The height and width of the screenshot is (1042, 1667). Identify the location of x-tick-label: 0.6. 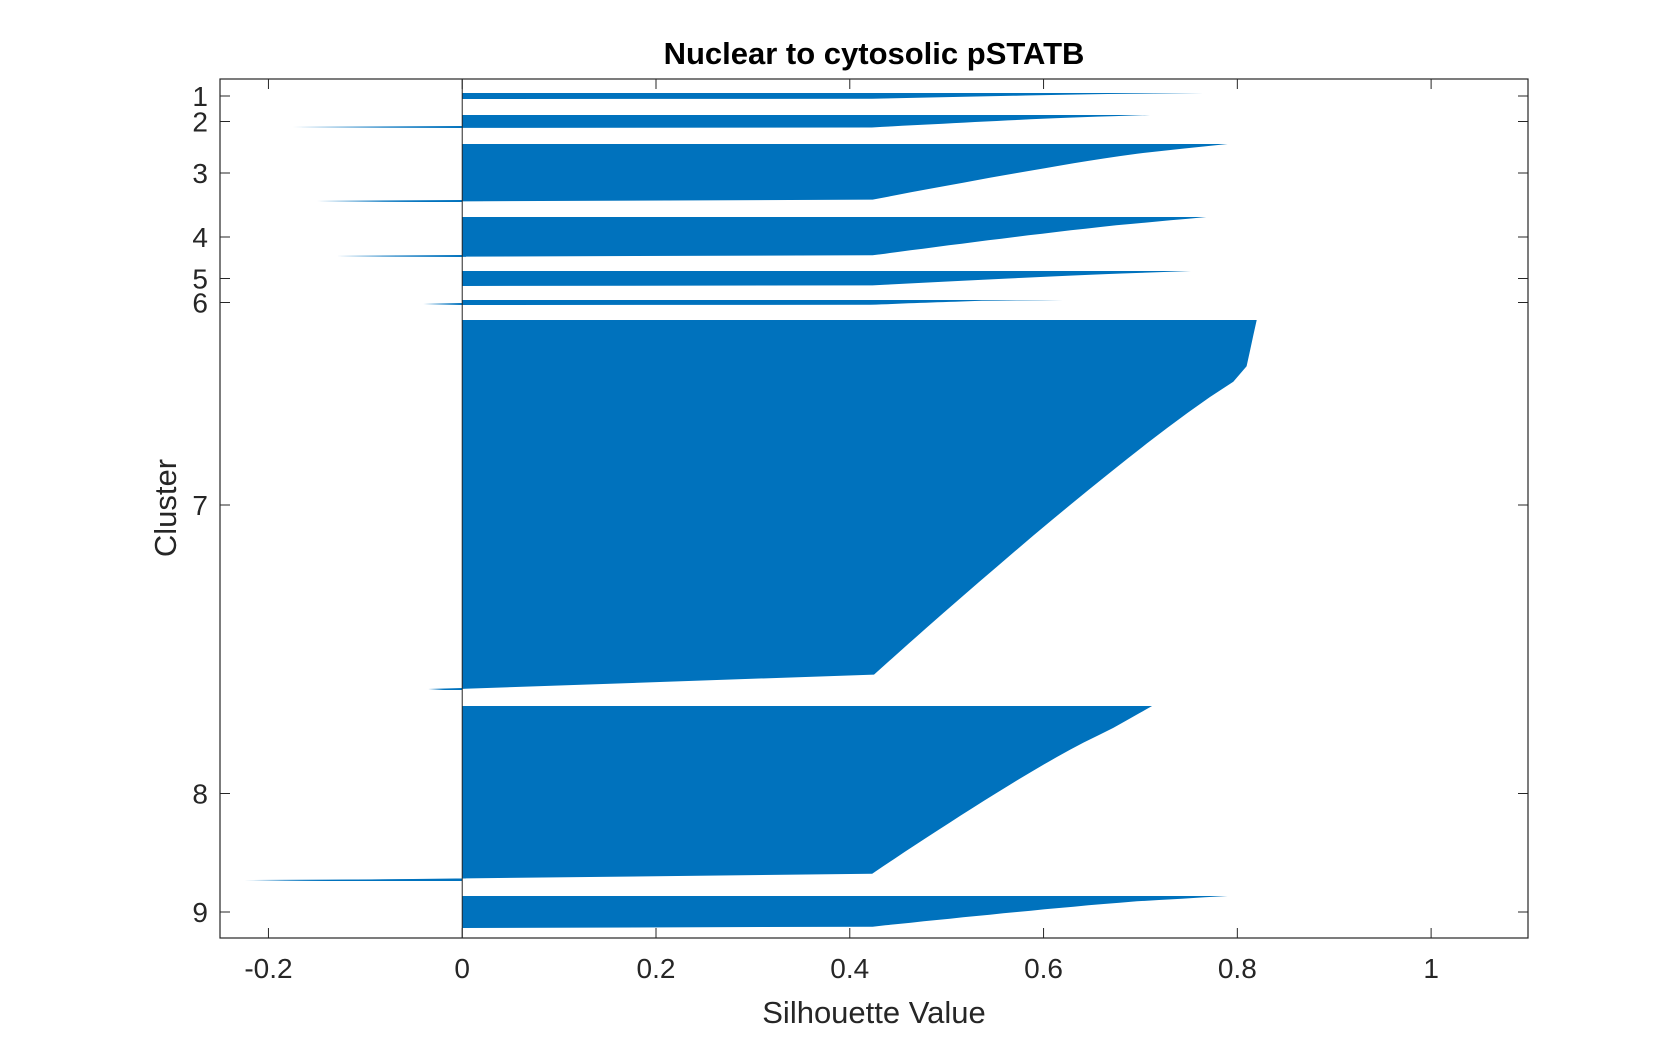
(1043, 968).